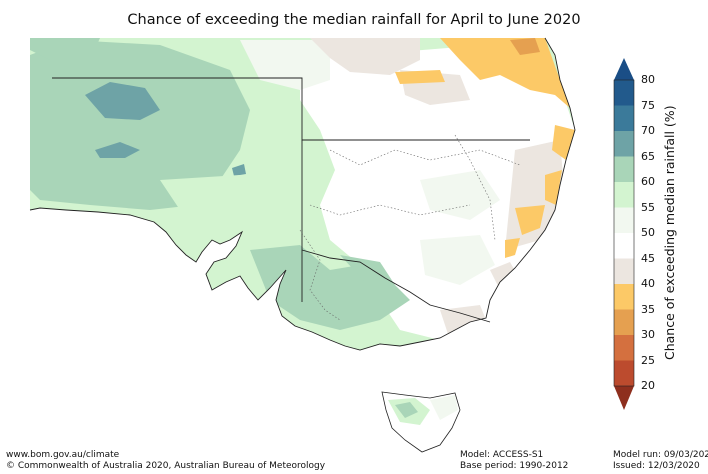 The width and height of the screenshot is (708, 474). I want to click on tick-label: 40, so click(648, 283).